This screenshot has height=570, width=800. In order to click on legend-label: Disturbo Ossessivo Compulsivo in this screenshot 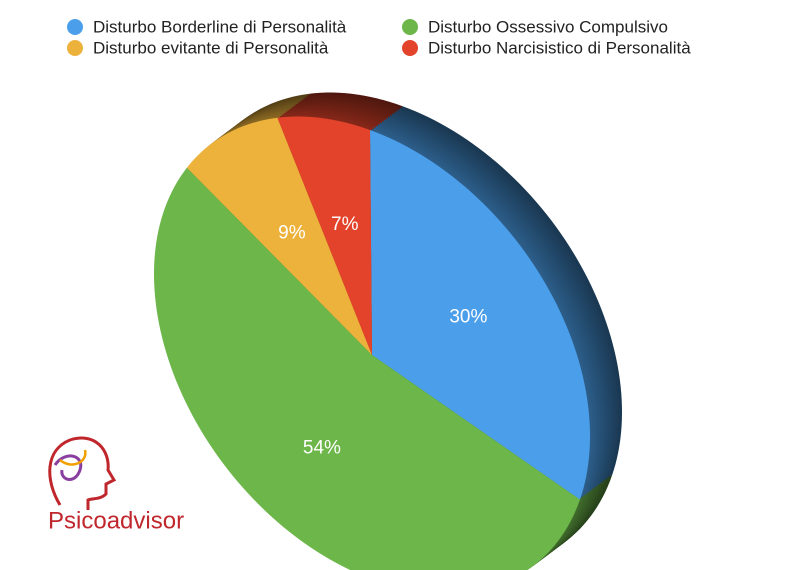, I will do `click(548, 26)`.